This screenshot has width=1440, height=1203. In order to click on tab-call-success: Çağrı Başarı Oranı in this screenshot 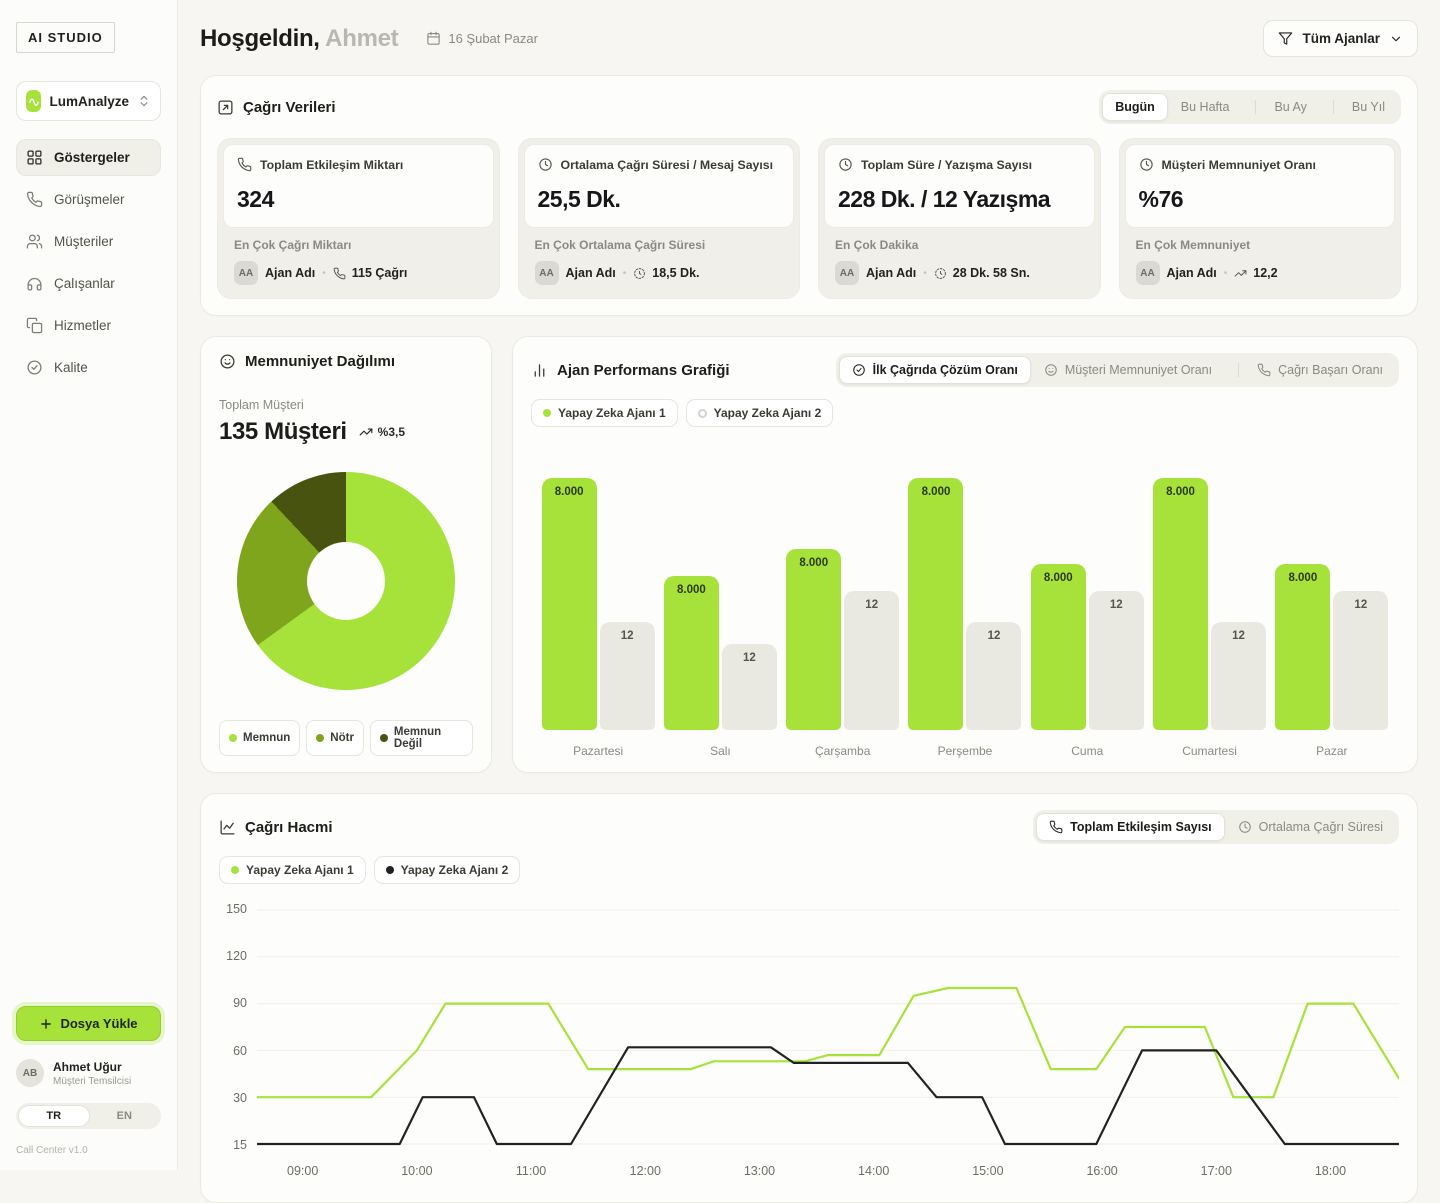, I will do `click(1310, 370)`.